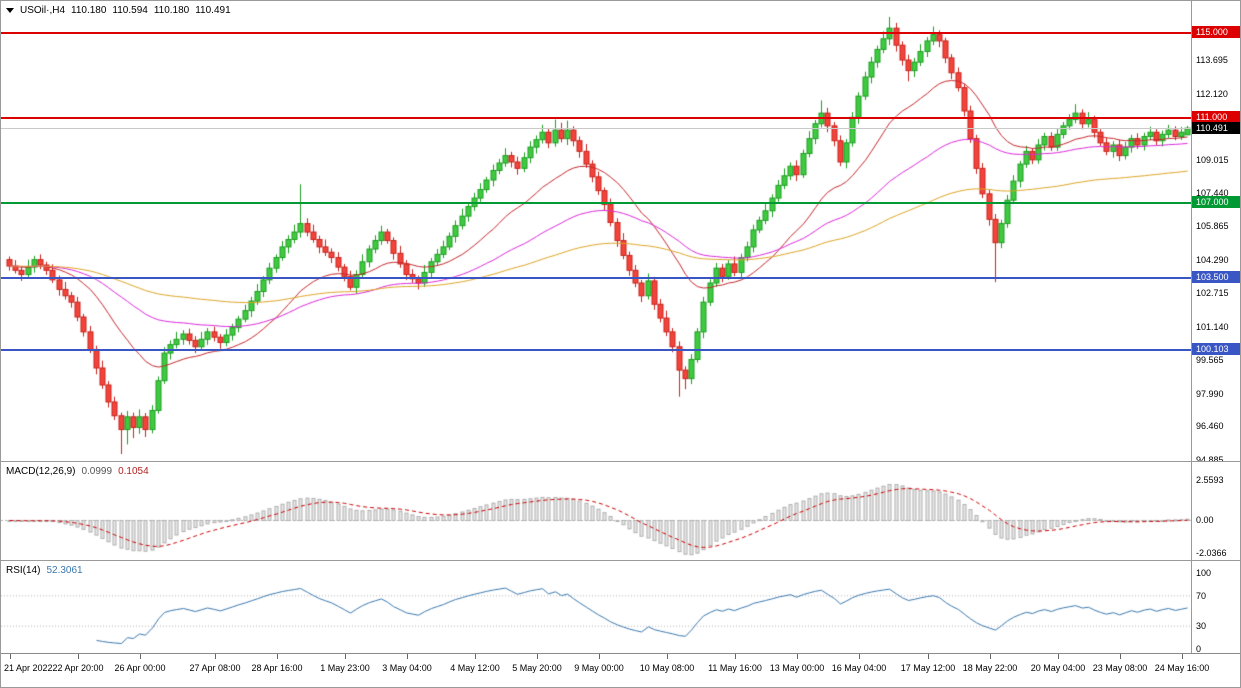  I want to click on time-axis-label: 13 May 00:00, so click(797, 668).